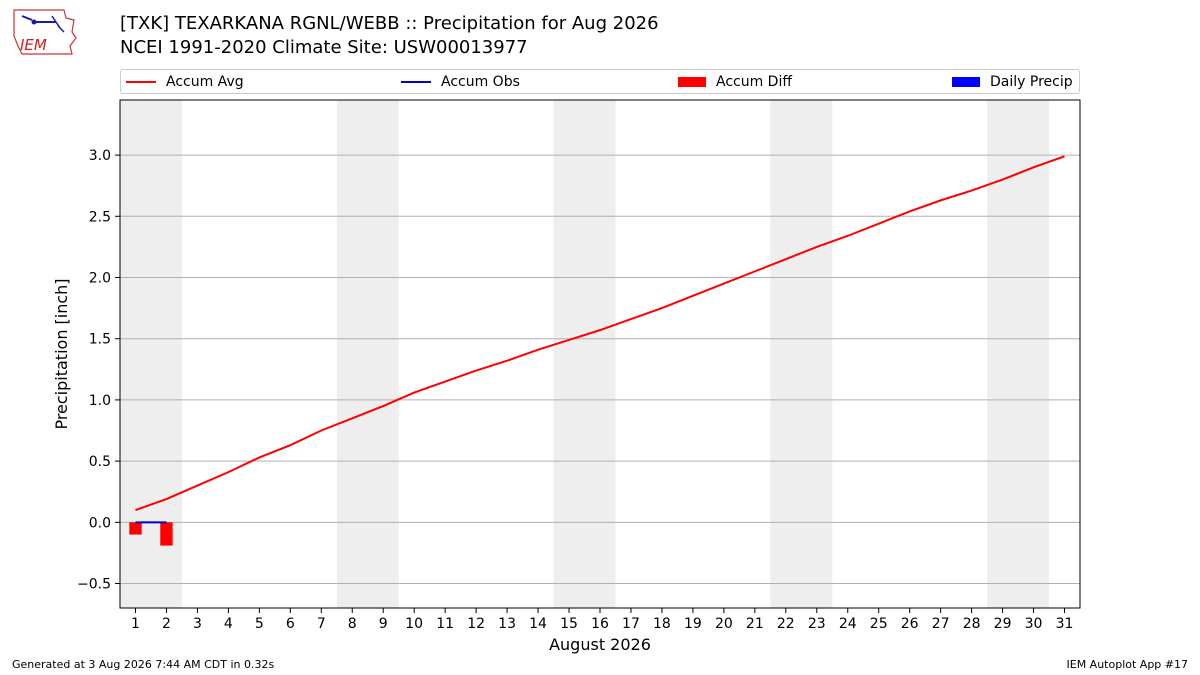 This screenshot has width=1200, height=675. Describe the element at coordinates (480, 81) in the screenshot. I see `legend-label-accum-obs: Accum Obs` at that location.